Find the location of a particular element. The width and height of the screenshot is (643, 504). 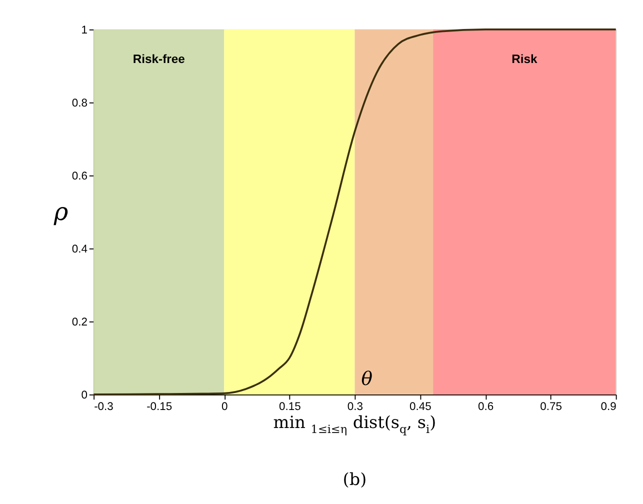

y-tick-label: 0.6 is located at coordinates (80, 176).